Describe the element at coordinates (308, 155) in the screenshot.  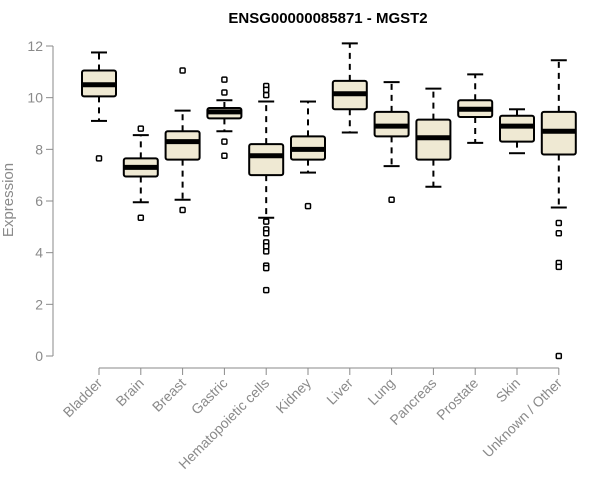
I see `box-kidney` at that location.